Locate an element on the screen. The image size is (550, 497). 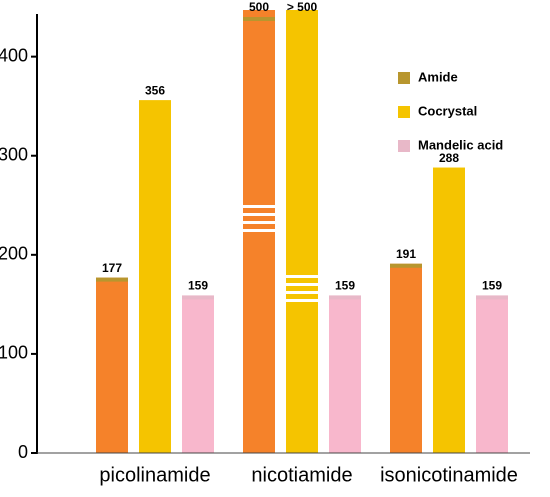
y-tick-label: 0 is located at coordinates (23, 452).